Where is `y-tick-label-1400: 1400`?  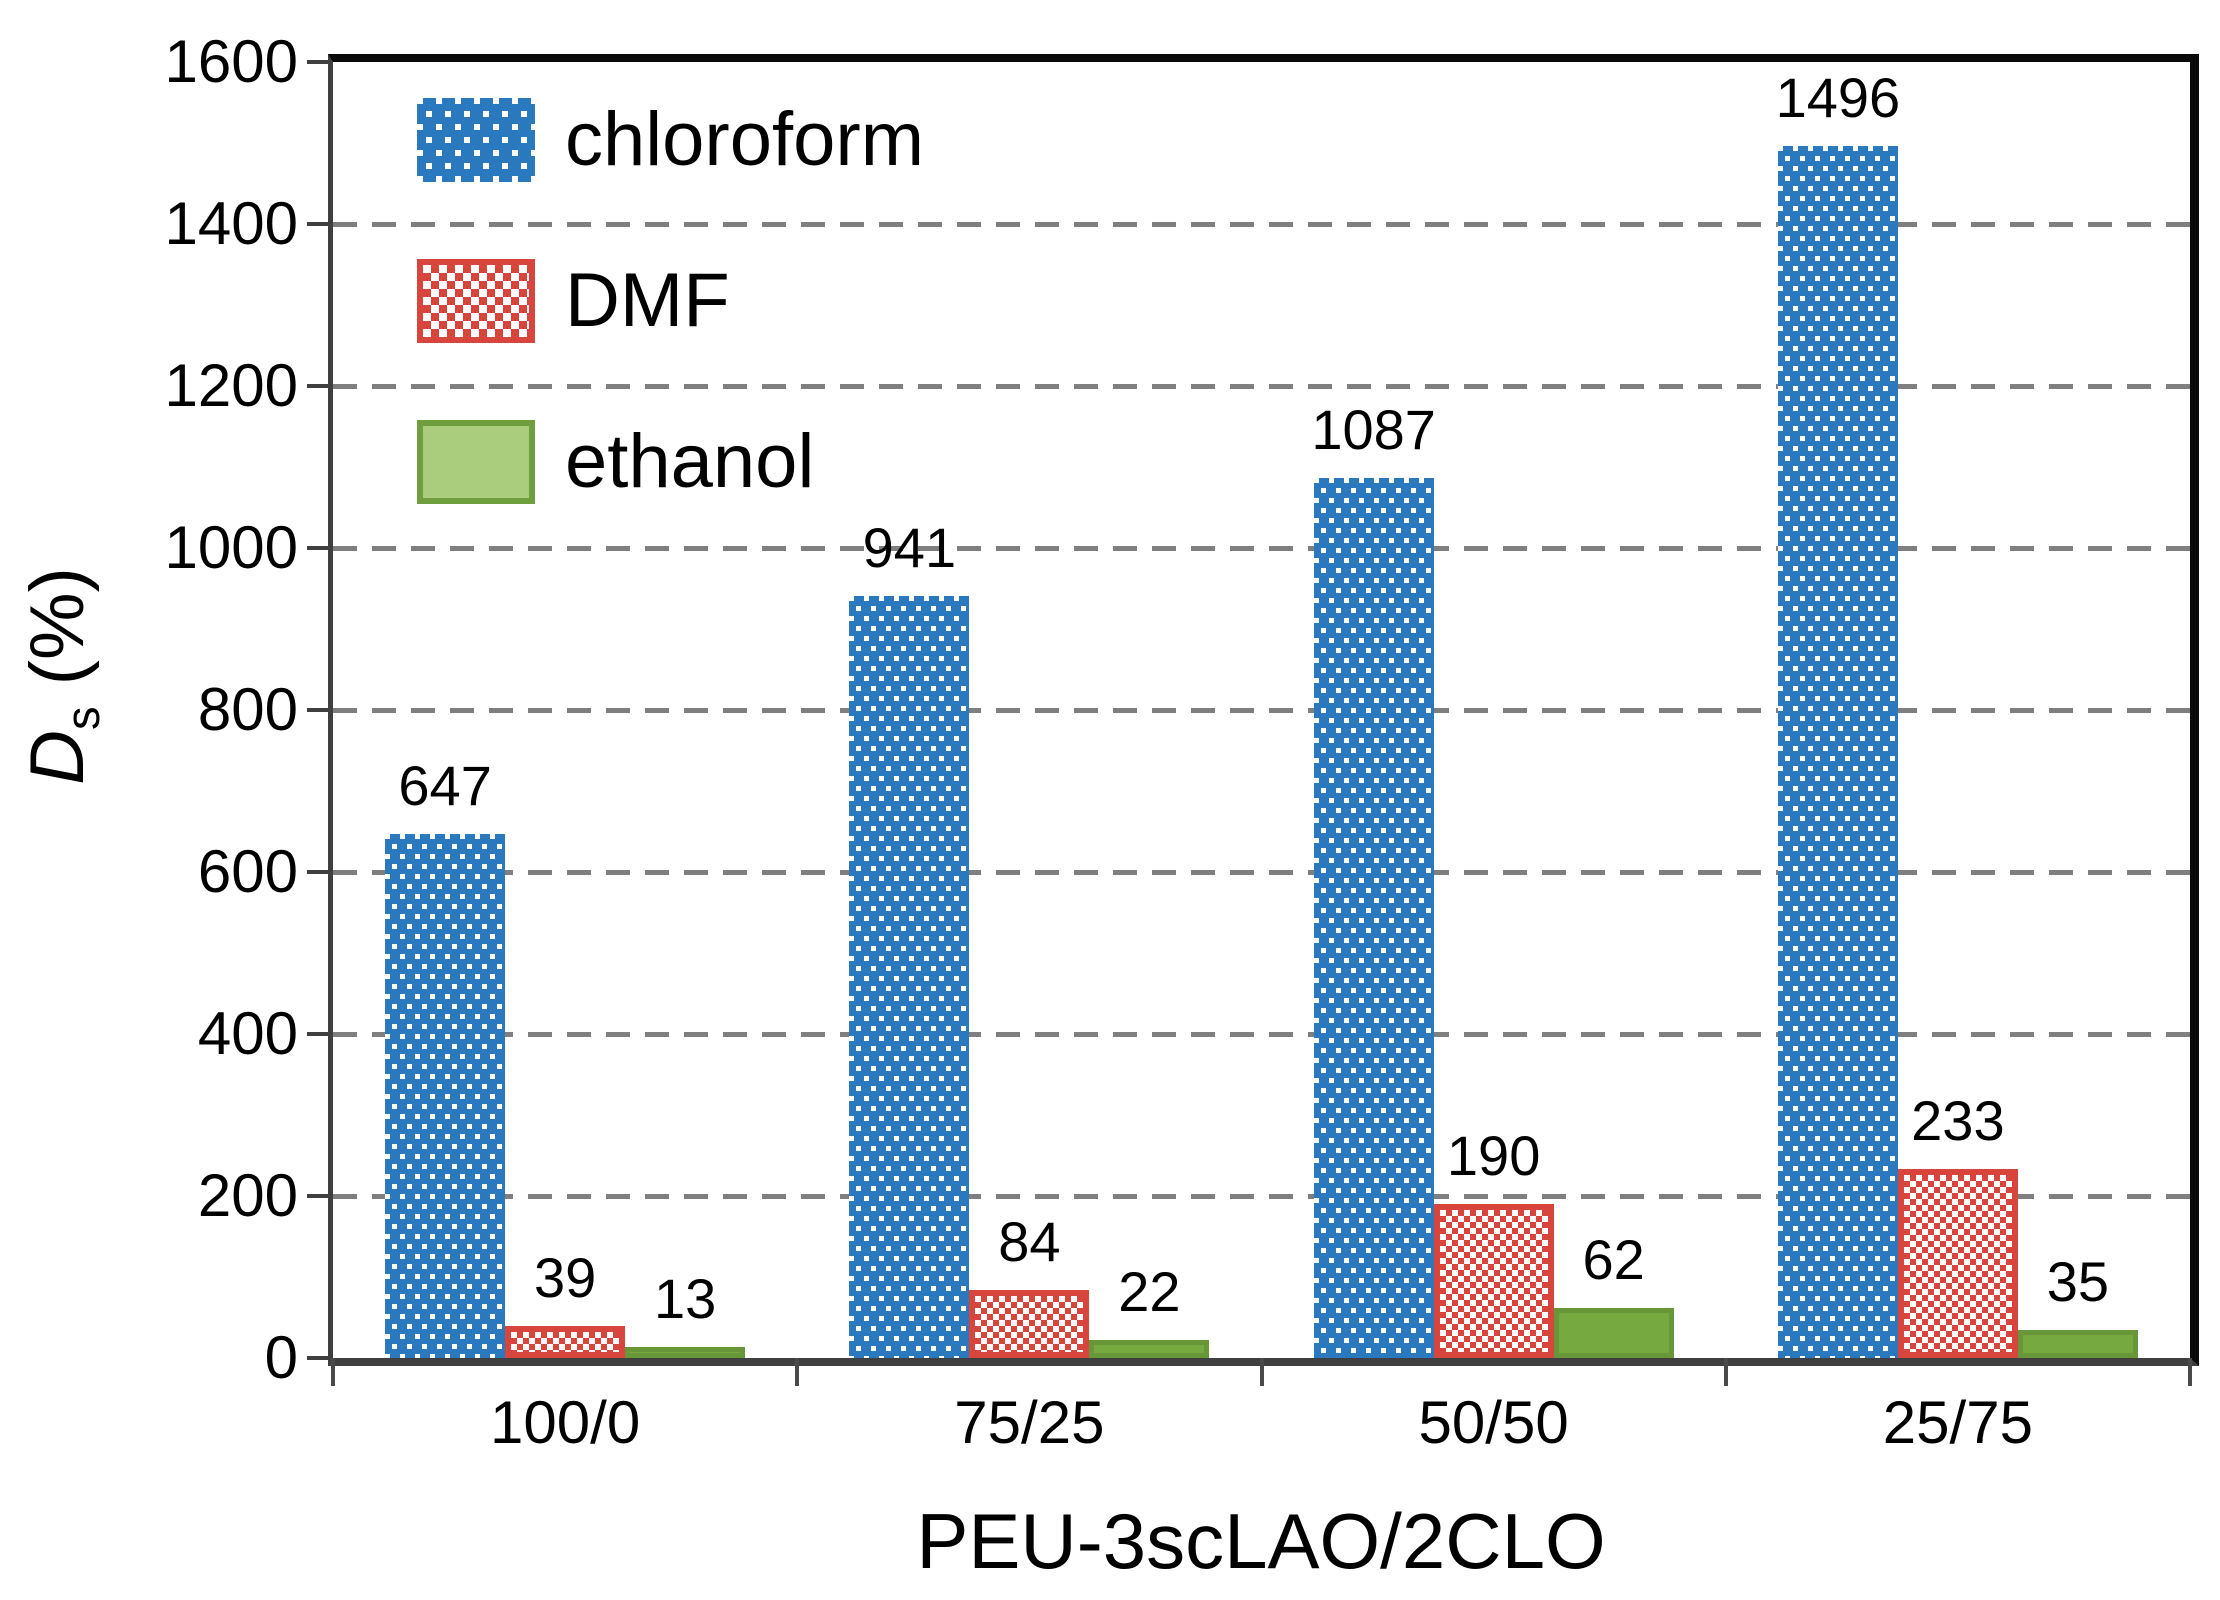 y-tick-label-1400: 1400 is located at coordinates (231, 223).